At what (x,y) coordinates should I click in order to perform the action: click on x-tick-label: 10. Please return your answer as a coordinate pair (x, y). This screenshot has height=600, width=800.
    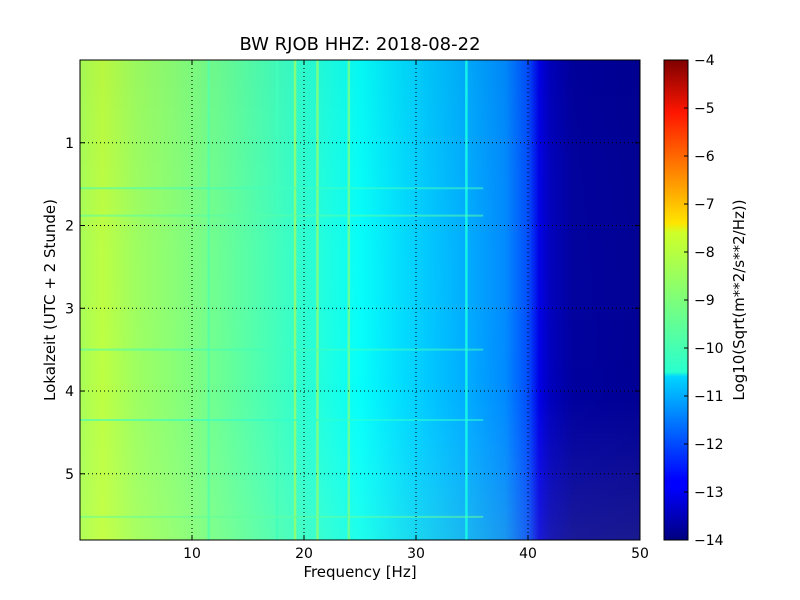
    Looking at the image, I should click on (192, 554).